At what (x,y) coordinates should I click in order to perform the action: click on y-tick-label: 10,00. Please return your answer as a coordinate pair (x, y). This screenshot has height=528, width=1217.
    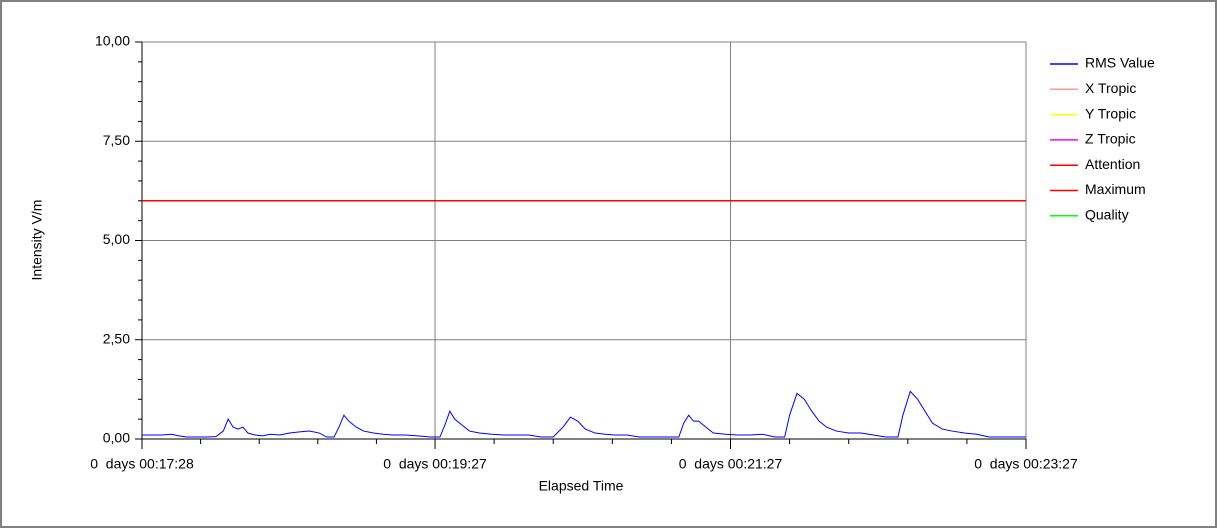
    Looking at the image, I should click on (112, 41).